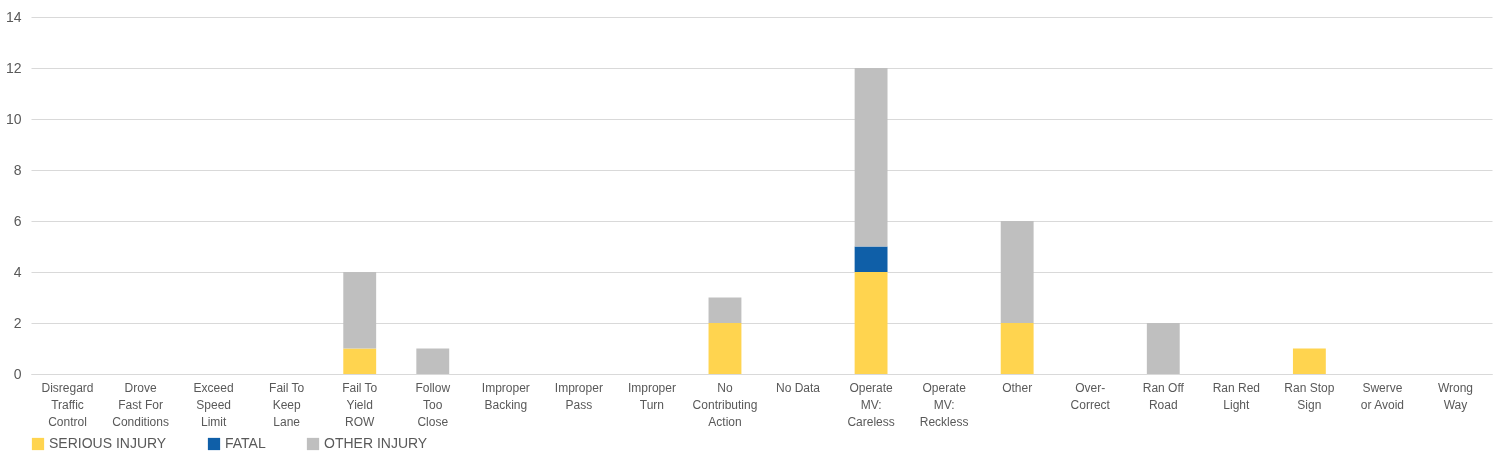 The image size is (1502, 456). Describe the element at coordinates (1090, 396) in the screenshot. I see `x-tick-label: Over-Correct` at that location.